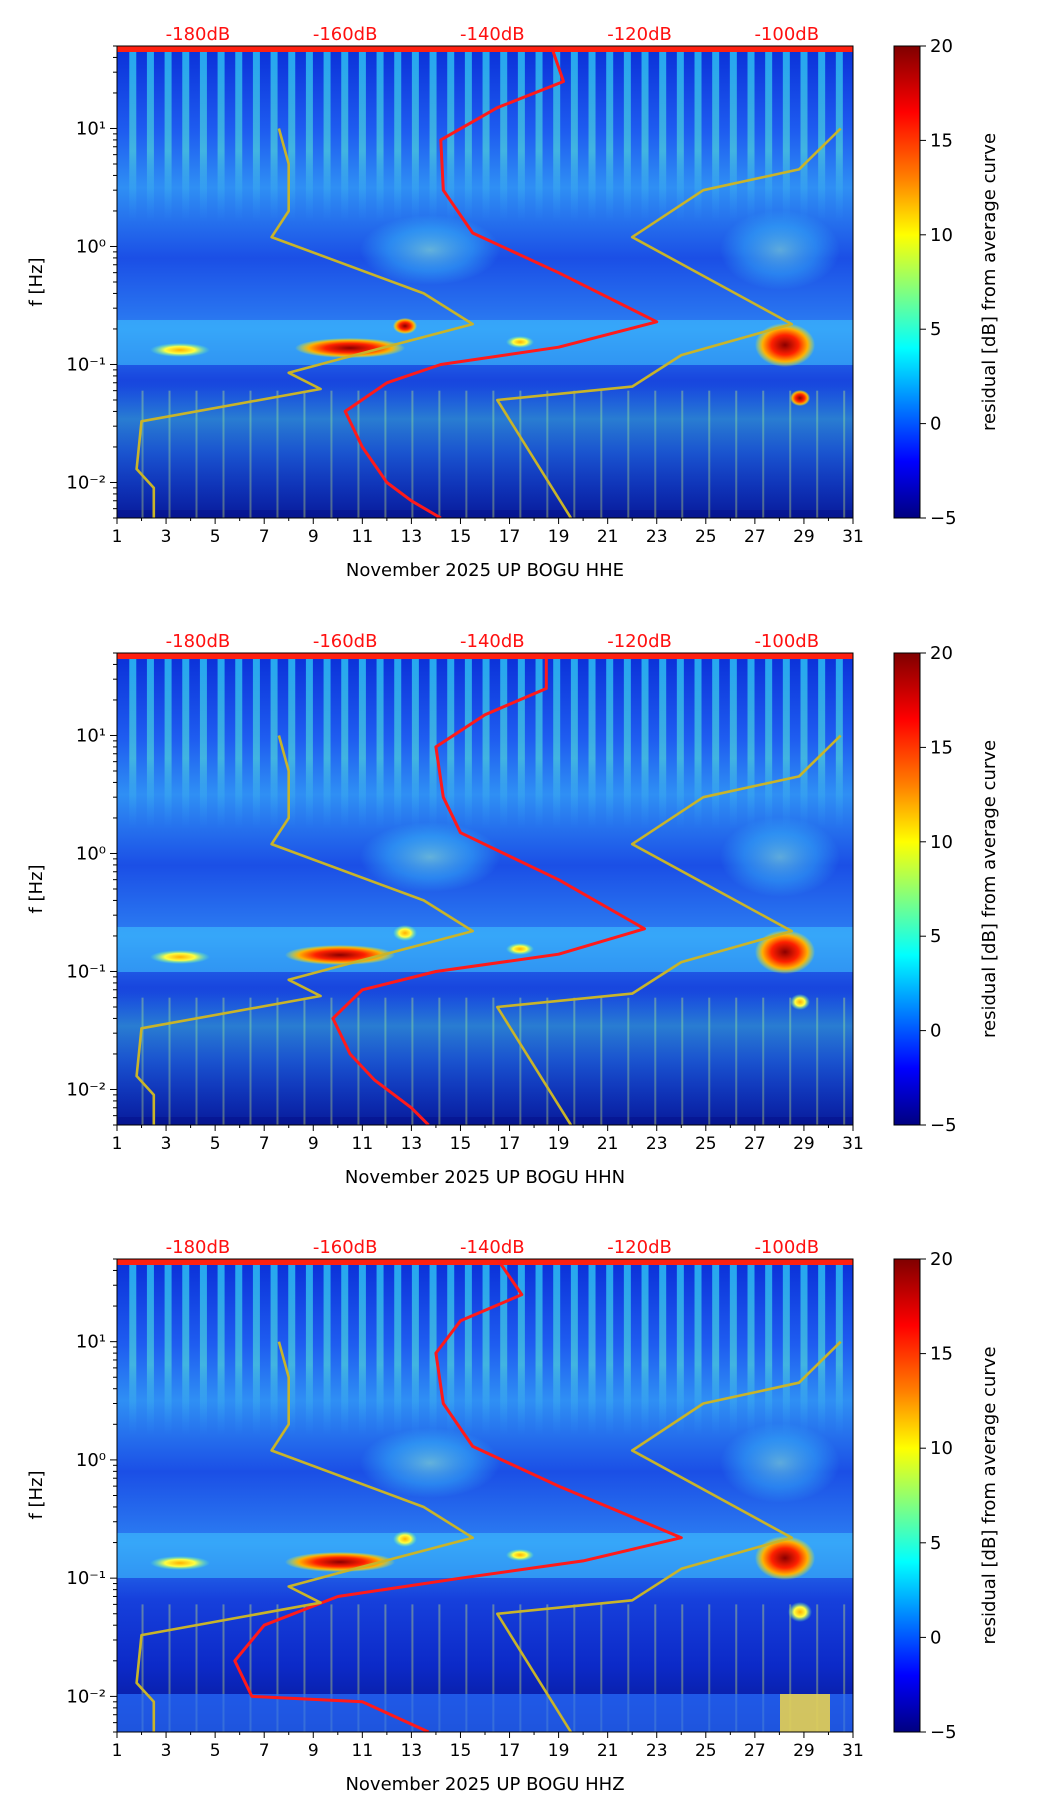 Image resolution: width=1052 pixels, height=1806 pixels. What do you see at coordinates (907, 889) in the screenshot?
I see `colorbar-gradient` at bounding box center [907, 889].